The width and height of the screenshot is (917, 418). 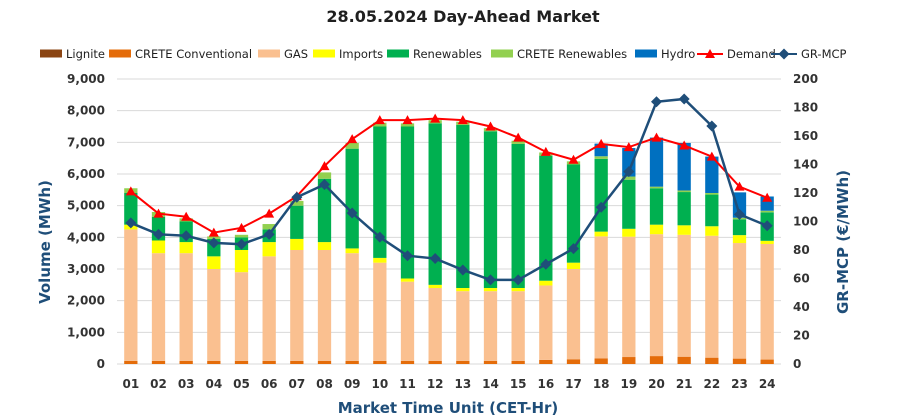 I want to click on legend-swatch-gas, so click(x=269, y=53).